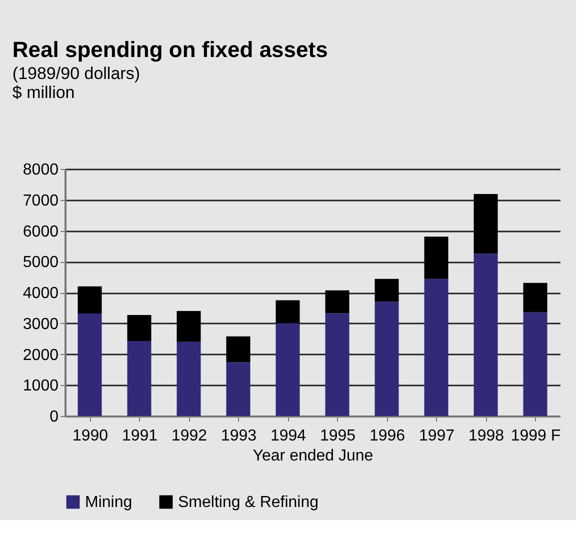 The image size is (582, 552). Describe the element at coordinates (40, 355) in the screenshot. I see `y-tick-label: 2000` at that location.